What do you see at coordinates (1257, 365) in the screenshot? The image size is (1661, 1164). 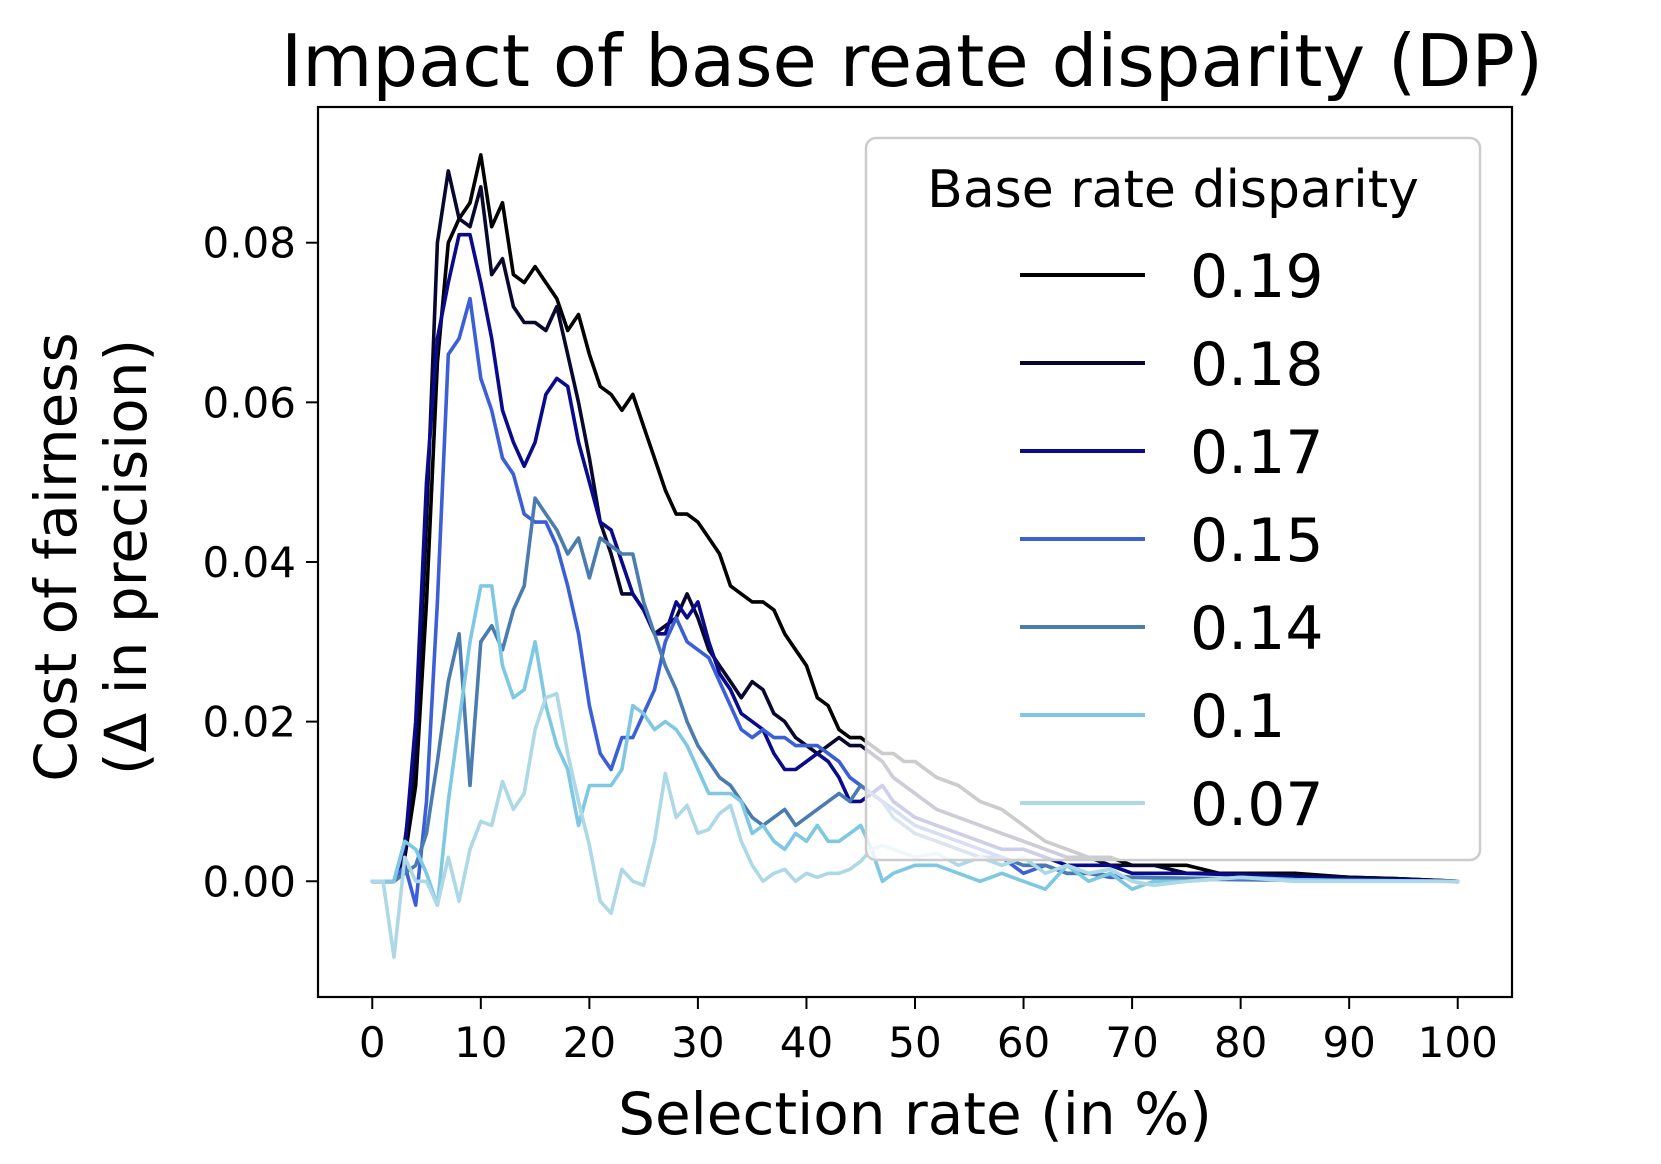 I see `legend-label-0.18: 0.18` at bounding box center [1257, 365].